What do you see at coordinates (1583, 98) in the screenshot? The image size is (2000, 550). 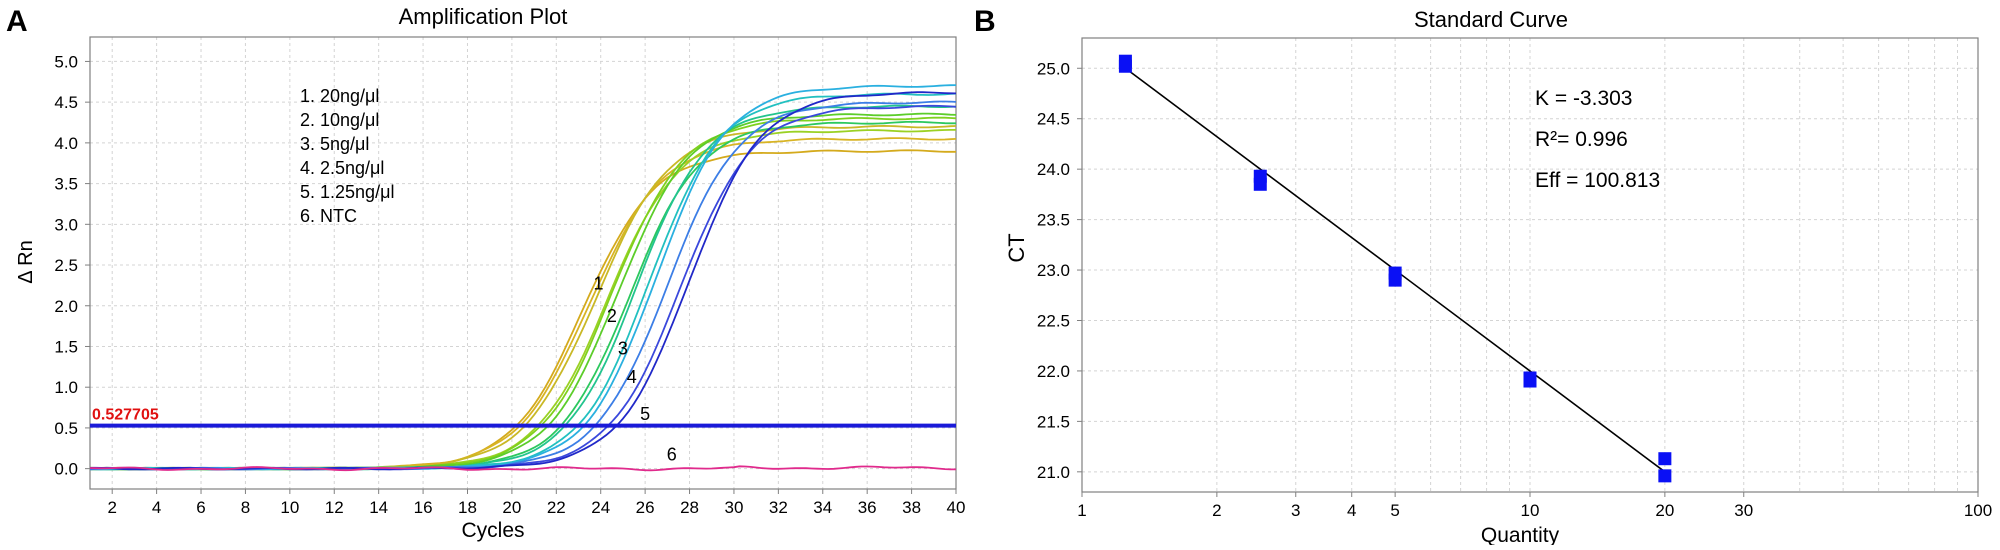 I see `slope-annotation: K = -3.303` at bounding box center [1583, 98].